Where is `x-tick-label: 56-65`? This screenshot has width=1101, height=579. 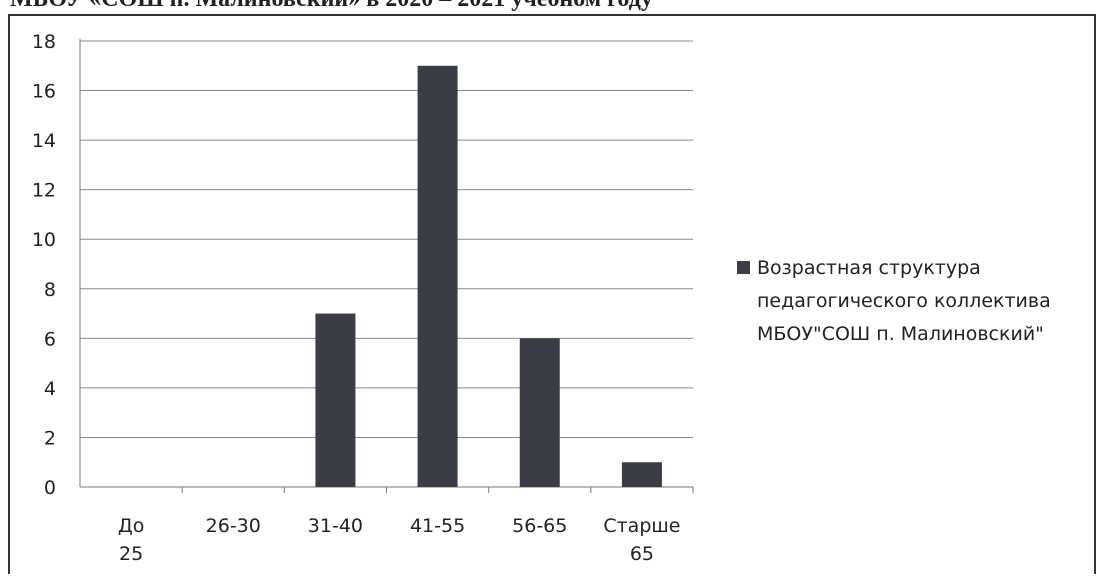
x-tick-label: 56-65 is located at coordinates (539, 526).